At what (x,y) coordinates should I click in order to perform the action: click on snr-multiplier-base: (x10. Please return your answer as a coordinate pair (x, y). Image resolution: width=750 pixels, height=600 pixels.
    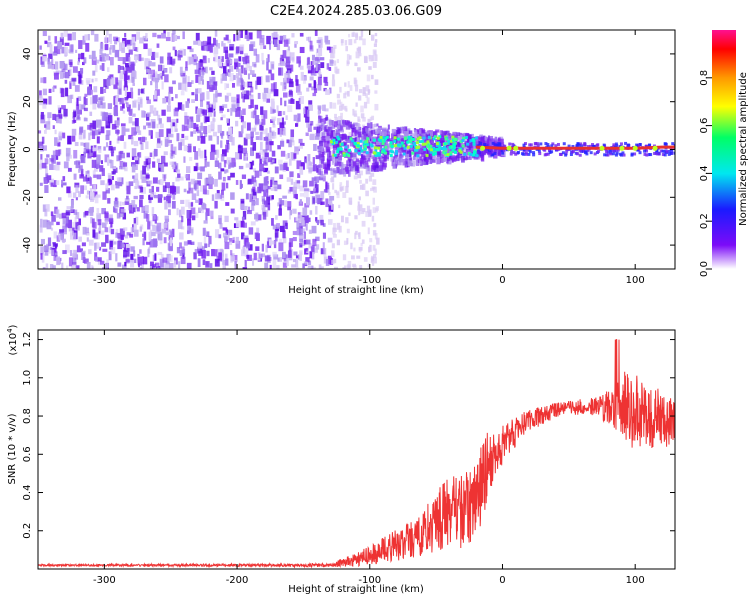
    Looking at the image, I should click on (13, 344).